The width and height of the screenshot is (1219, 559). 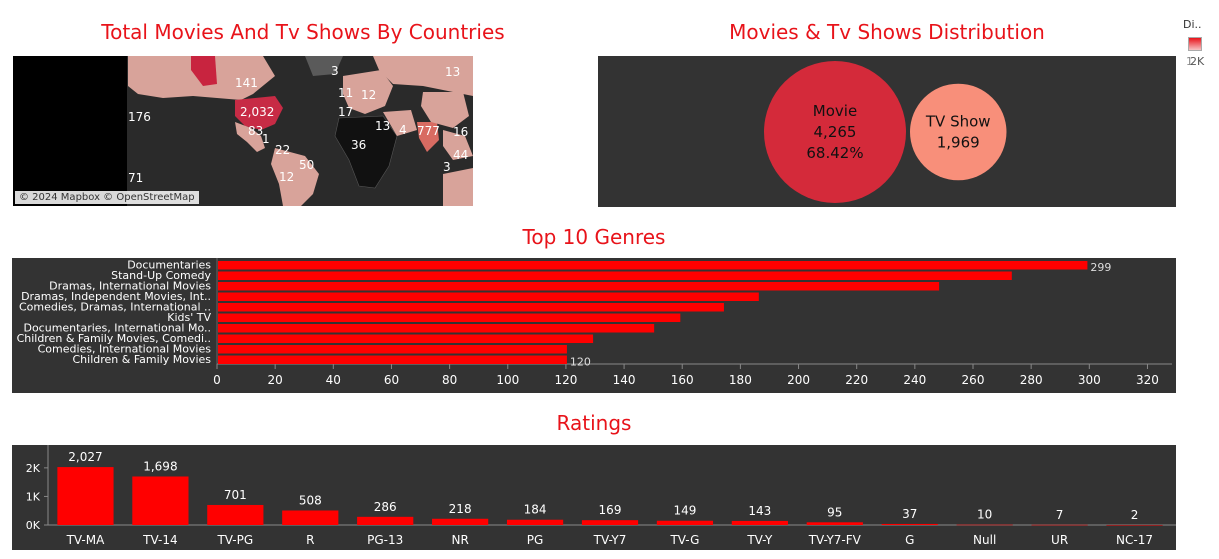 I want to click on map-label: 3, so click(x=335, y=71).